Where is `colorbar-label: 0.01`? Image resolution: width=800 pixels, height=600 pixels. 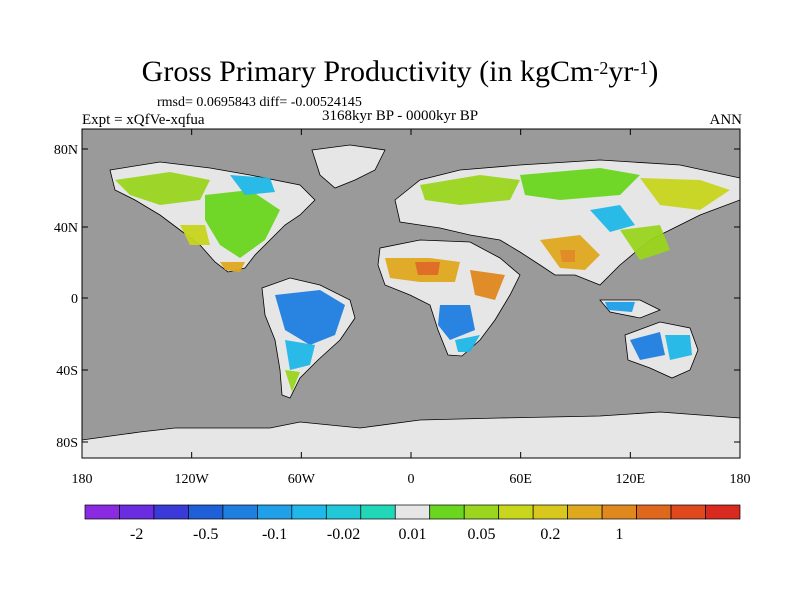
colorbar-label: 0.01 is located at coordinates (413, 534).